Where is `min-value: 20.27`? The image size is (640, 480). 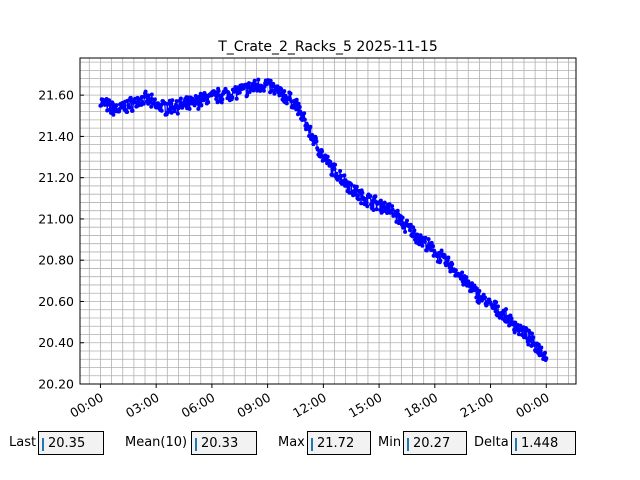
min-value: 20.27 is located at coordinates (432, 443).